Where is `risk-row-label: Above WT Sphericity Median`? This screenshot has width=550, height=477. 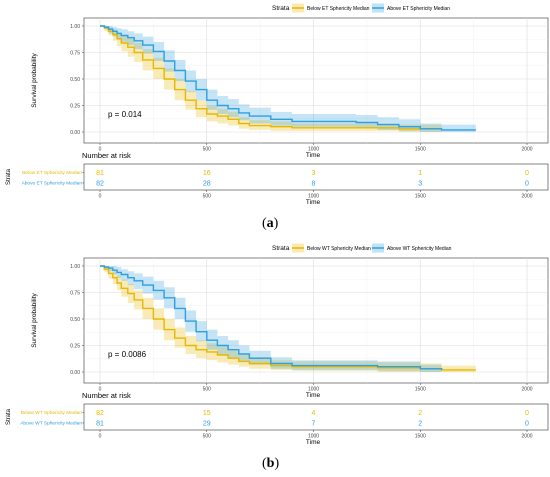
risk-row-label: Above WT Sphericity Median is located at coordinates (51, 424).